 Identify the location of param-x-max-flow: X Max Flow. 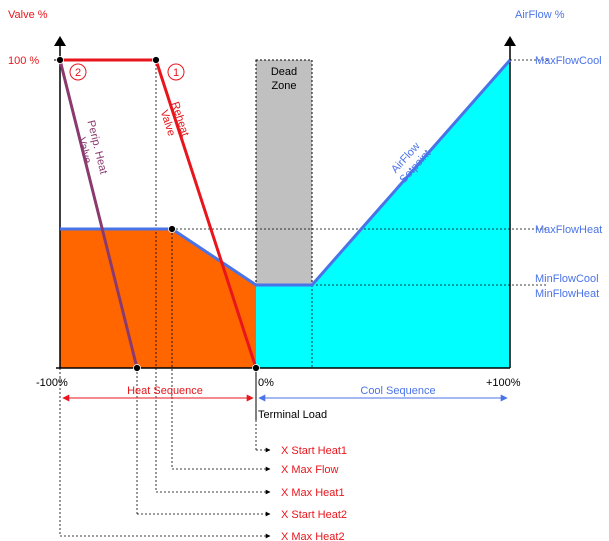
(310, 470).